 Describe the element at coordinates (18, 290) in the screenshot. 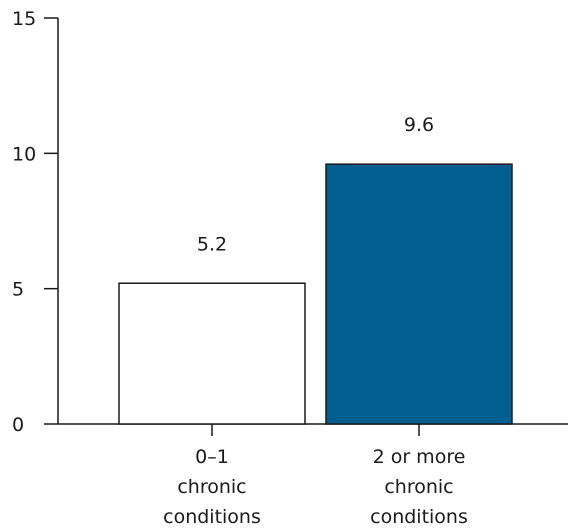

I see `y-tick-label: 5` at that location.